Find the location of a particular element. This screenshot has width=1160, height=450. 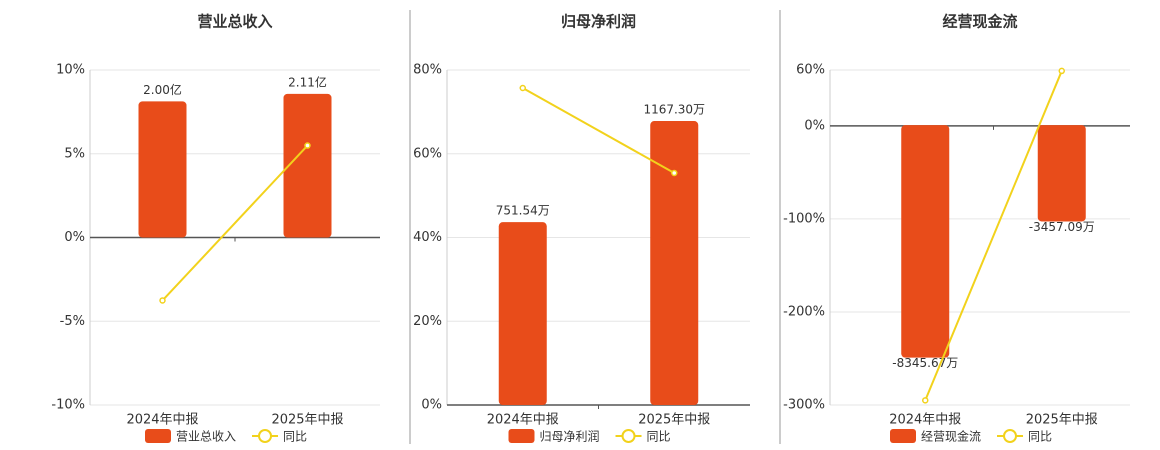

chart-title: 归母净利润 is located at coordinates (598, 22).